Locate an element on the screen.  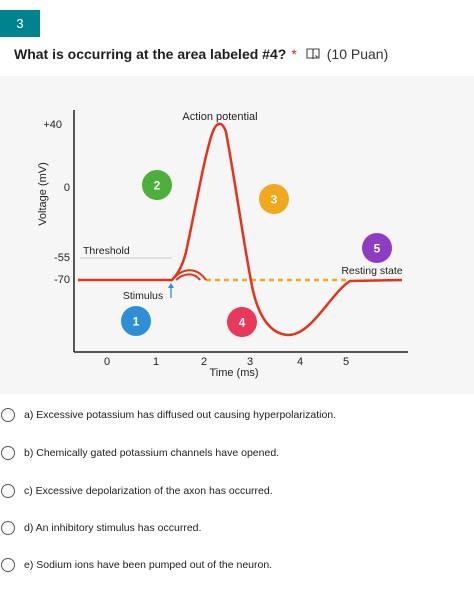
marker-4: 4 is located at coordinates (242, 322).